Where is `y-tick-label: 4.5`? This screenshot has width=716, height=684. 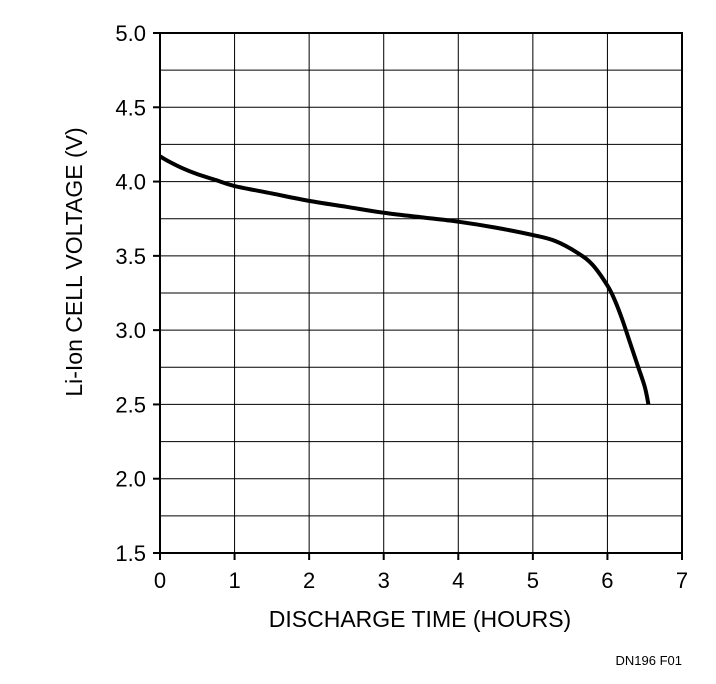 y-tick-label: 4.5 is located at coordinates (130, 107).